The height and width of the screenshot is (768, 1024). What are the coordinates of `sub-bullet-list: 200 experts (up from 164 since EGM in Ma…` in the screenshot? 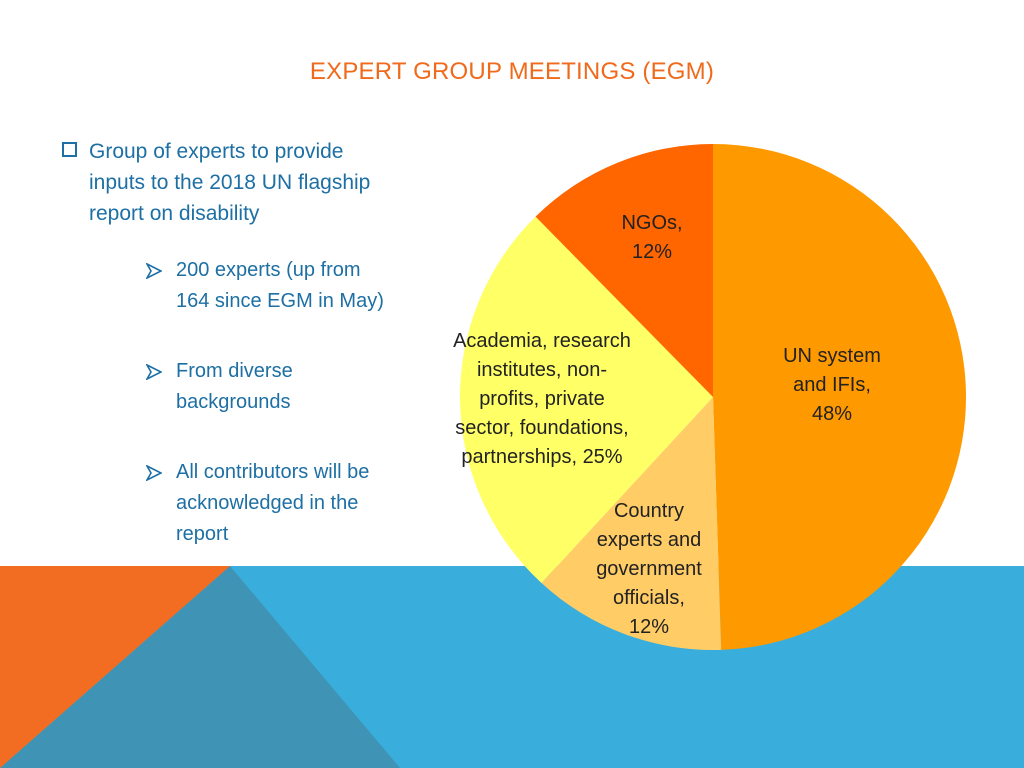 It's located at (252, 402).